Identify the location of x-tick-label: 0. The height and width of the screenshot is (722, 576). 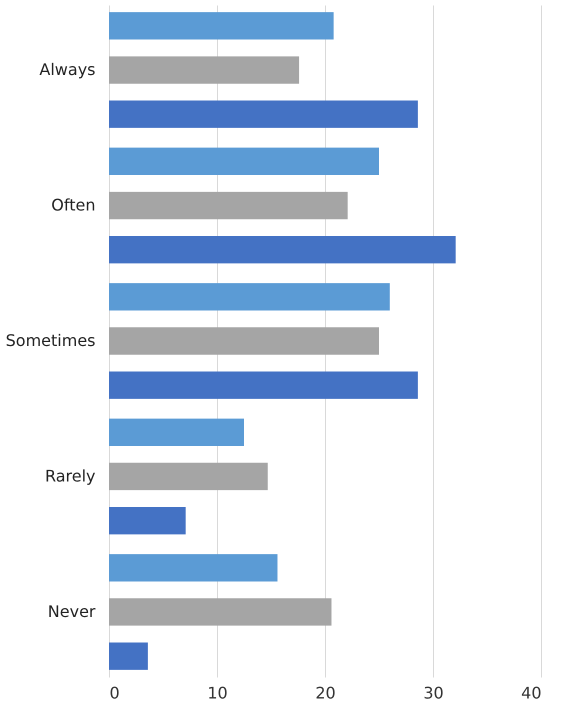
(115, 693).